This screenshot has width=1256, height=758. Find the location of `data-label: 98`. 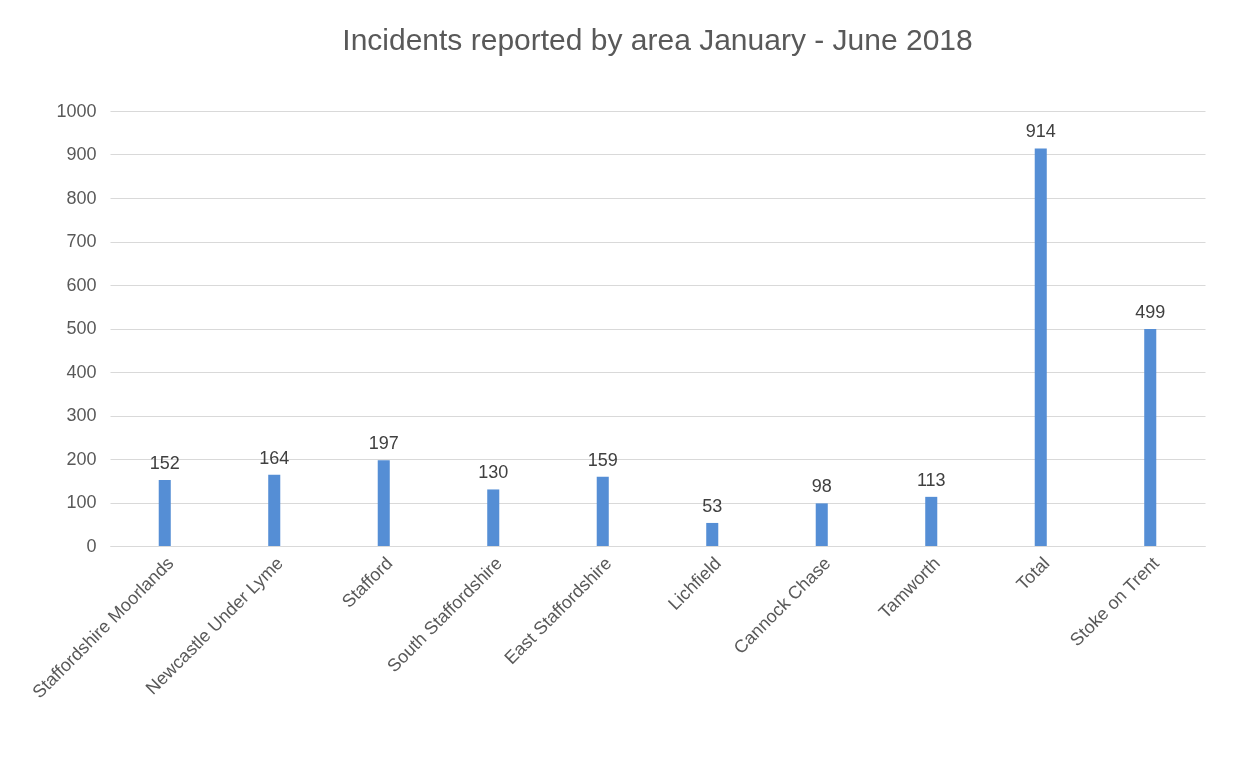

data-label: 98 is located at coordinates (821, 486).